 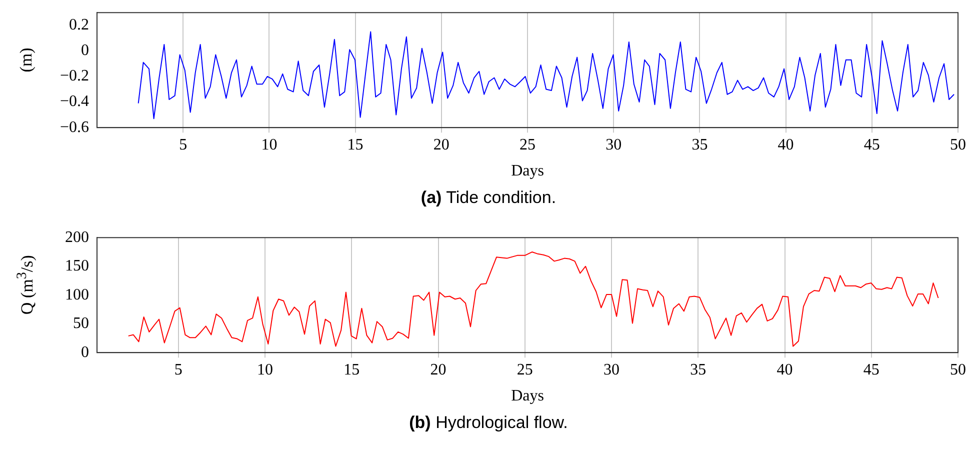 What do you see at coordinates (77, 295) in the screenshot?
I see `y-tick-label: 100` at bounding box center [77, 295].